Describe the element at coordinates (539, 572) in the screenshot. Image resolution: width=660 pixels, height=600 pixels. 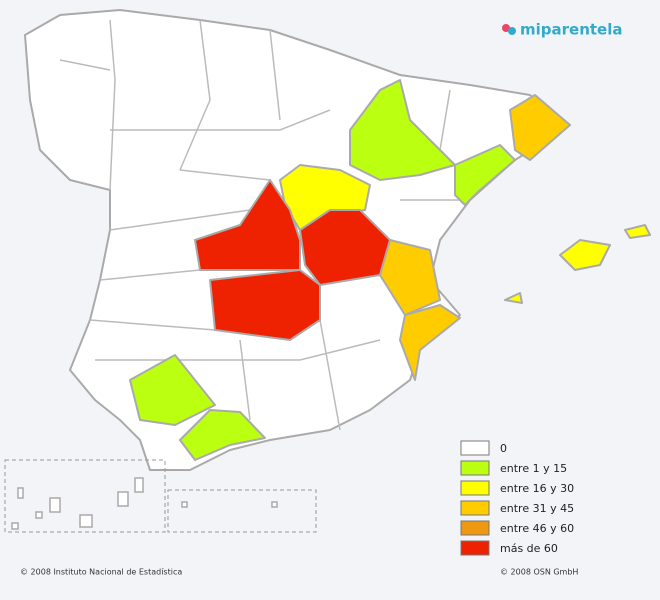
I see `footer-right: © 2008 OSN GmbH` at that location.